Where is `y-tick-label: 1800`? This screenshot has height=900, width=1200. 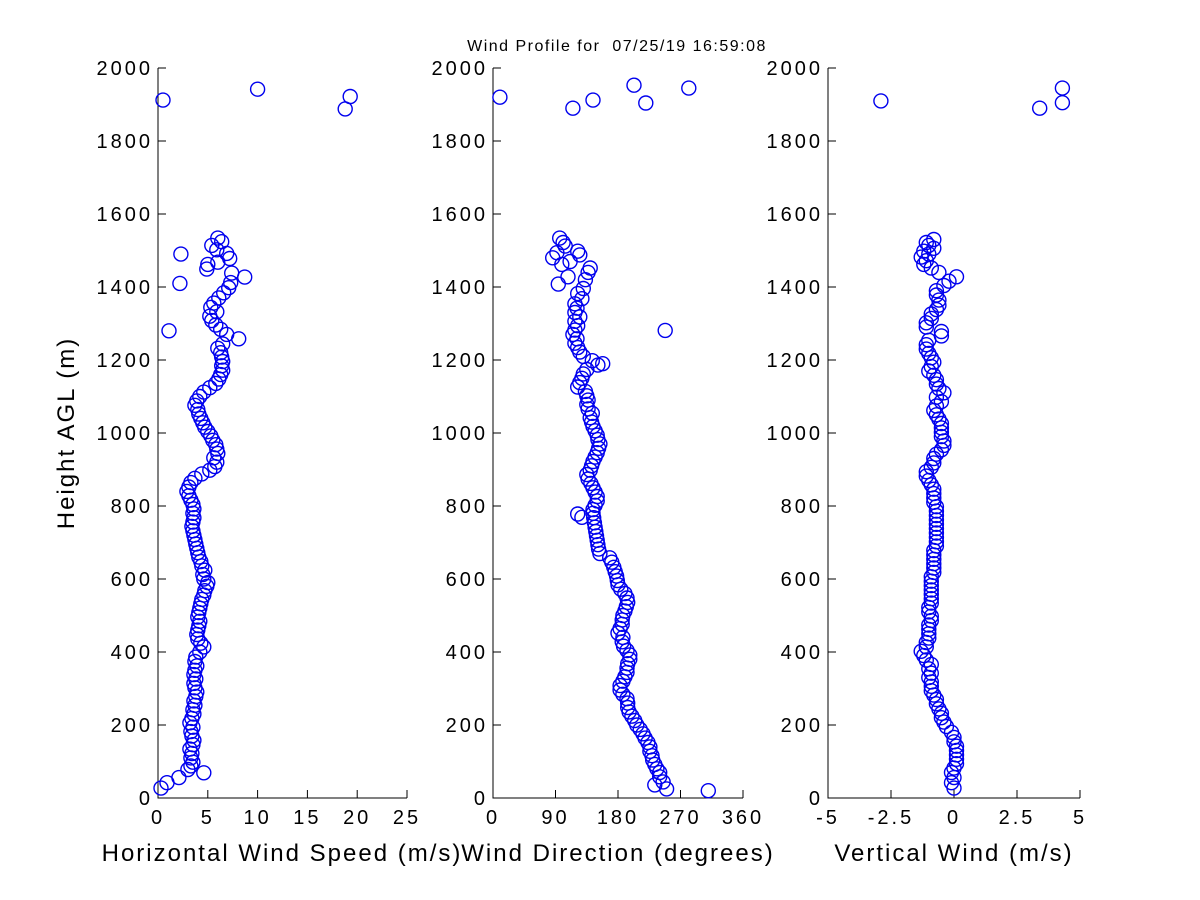 y-tick-label: 1800 is located at coordinates (460, 142).